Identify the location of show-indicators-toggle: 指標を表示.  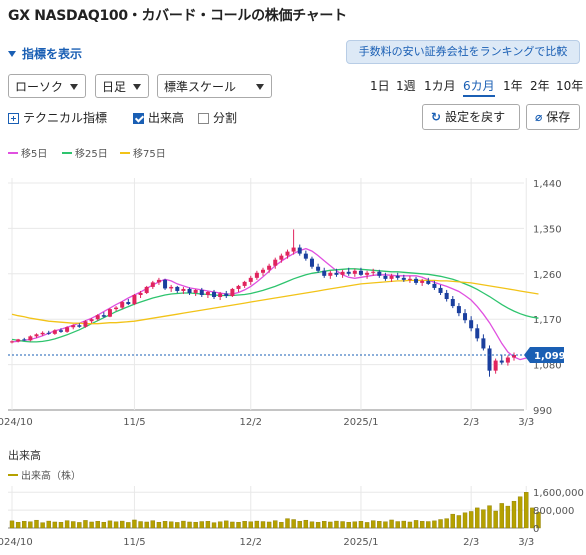
(45, 53).